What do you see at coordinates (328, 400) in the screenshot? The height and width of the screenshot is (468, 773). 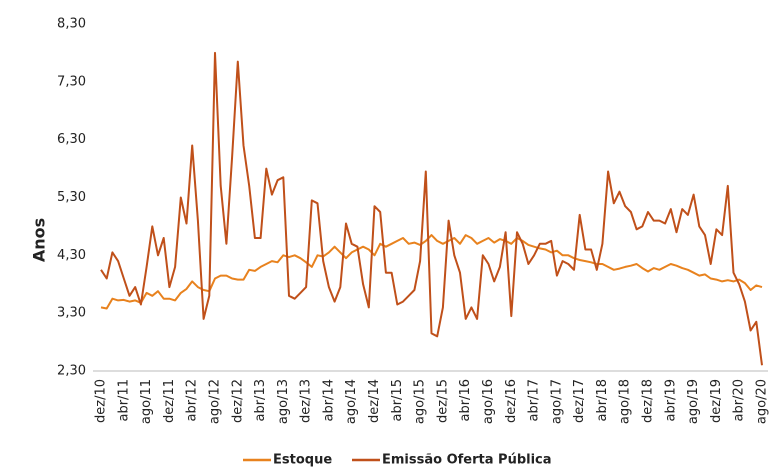 I see `x-tick-label: abr/14` at bounding box center [328, 400].